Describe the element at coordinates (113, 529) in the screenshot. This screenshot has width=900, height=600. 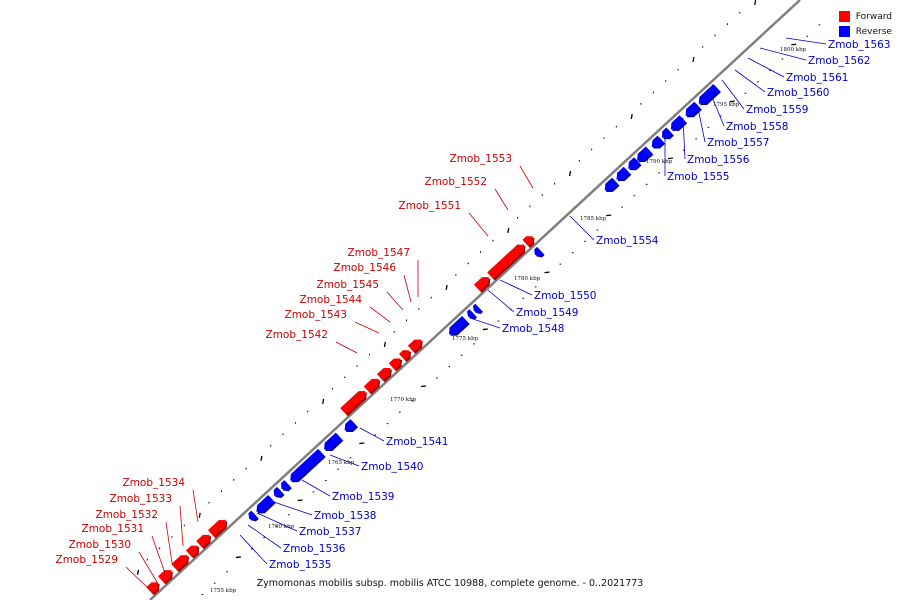
I see `forward-gene-label: Zmob_1531` at that location.